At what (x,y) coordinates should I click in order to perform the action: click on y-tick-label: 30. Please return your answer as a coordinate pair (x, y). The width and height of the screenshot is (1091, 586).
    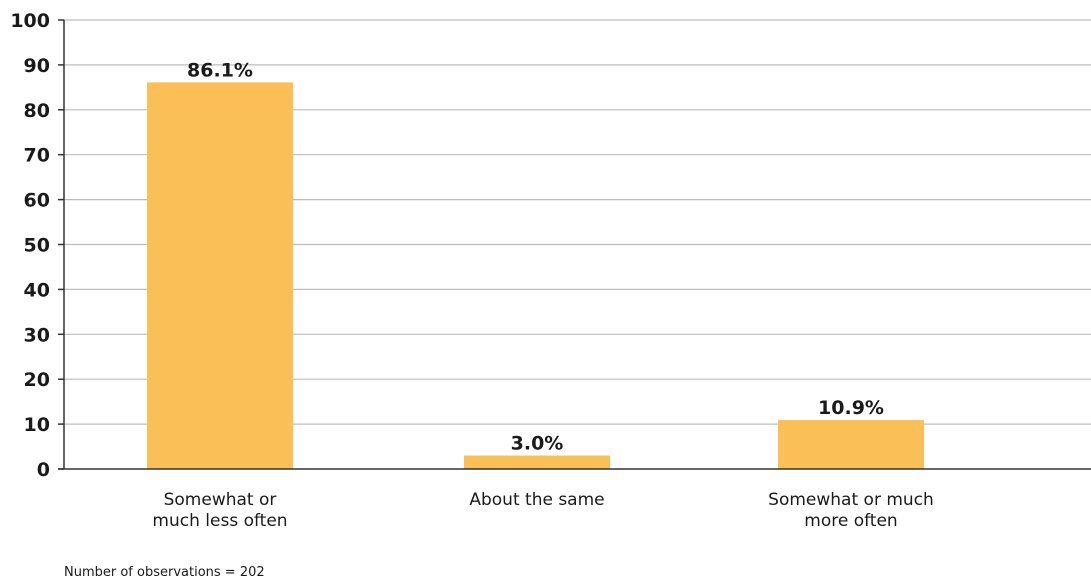
    Looking at the image, I should click on (37, 335).